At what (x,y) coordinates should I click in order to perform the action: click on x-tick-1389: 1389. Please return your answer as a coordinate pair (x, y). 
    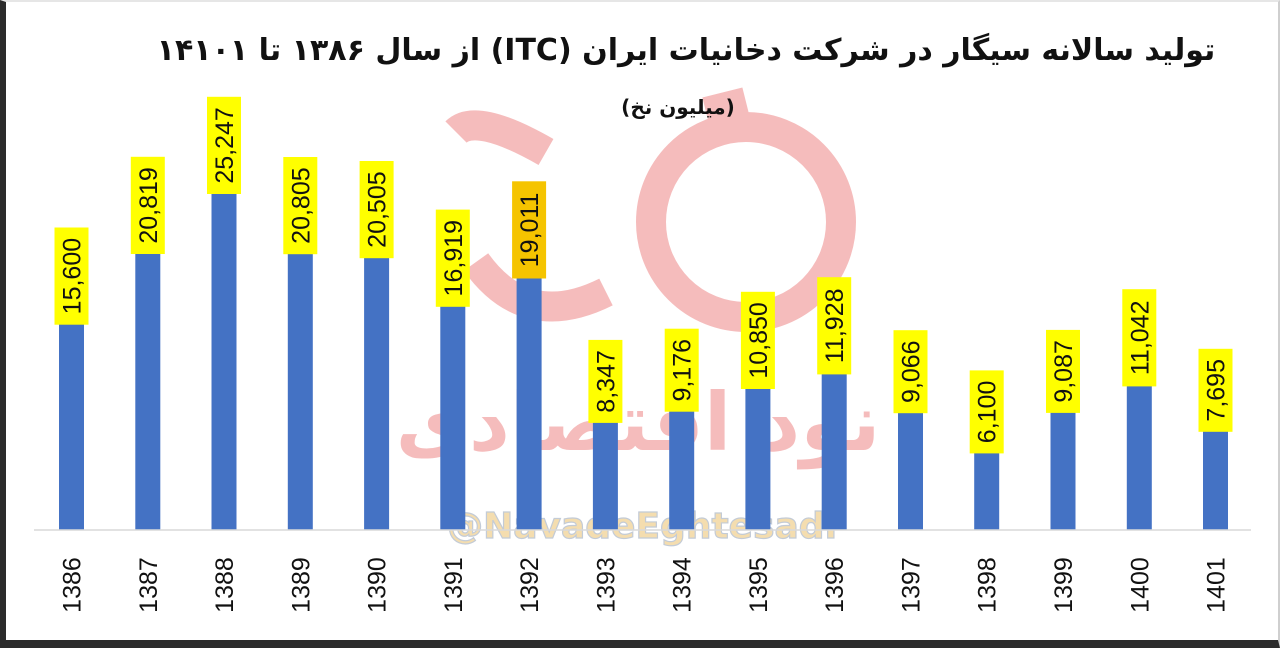
    Looking at the image, I should click on (301, 585).